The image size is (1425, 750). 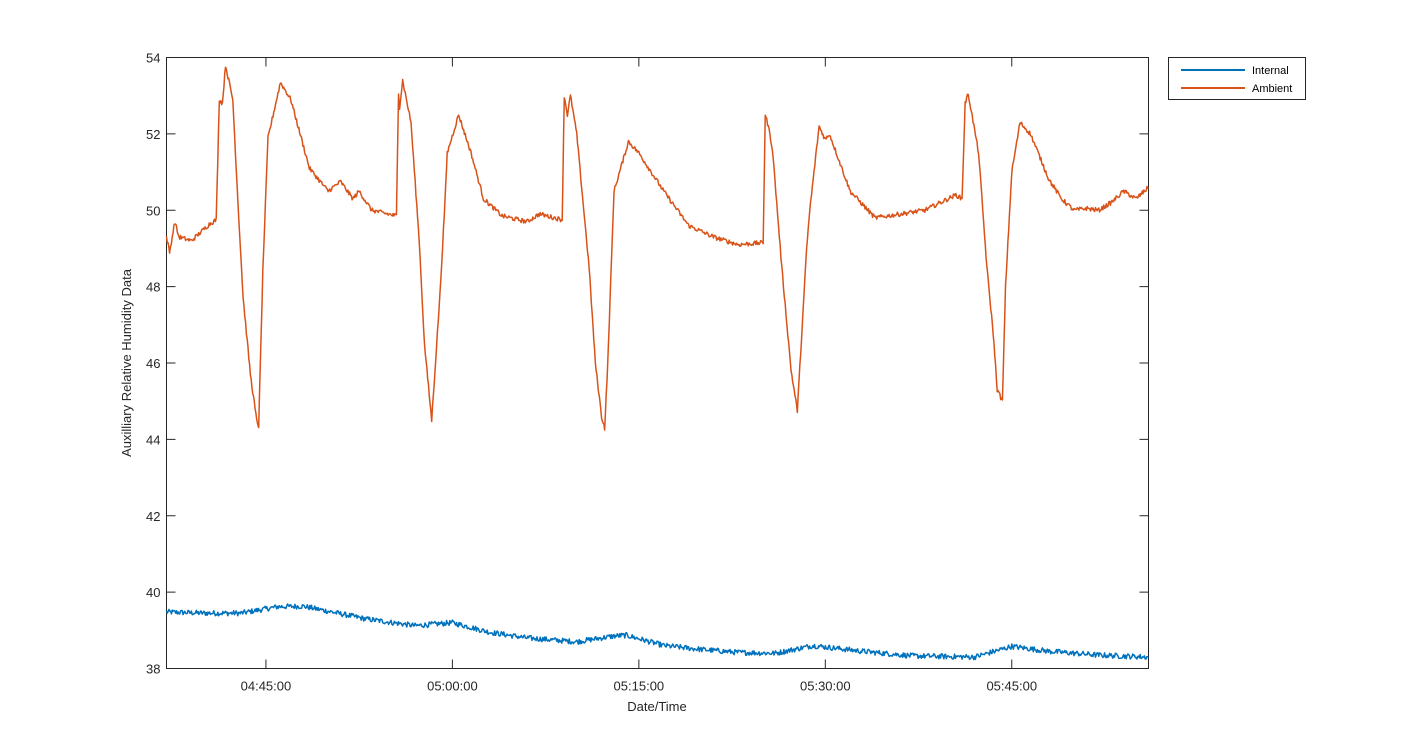 What do you see at coordinates (153, 134) in the screenshot?
I see `y-tick-label: 52` at bounding box center [153, 134].